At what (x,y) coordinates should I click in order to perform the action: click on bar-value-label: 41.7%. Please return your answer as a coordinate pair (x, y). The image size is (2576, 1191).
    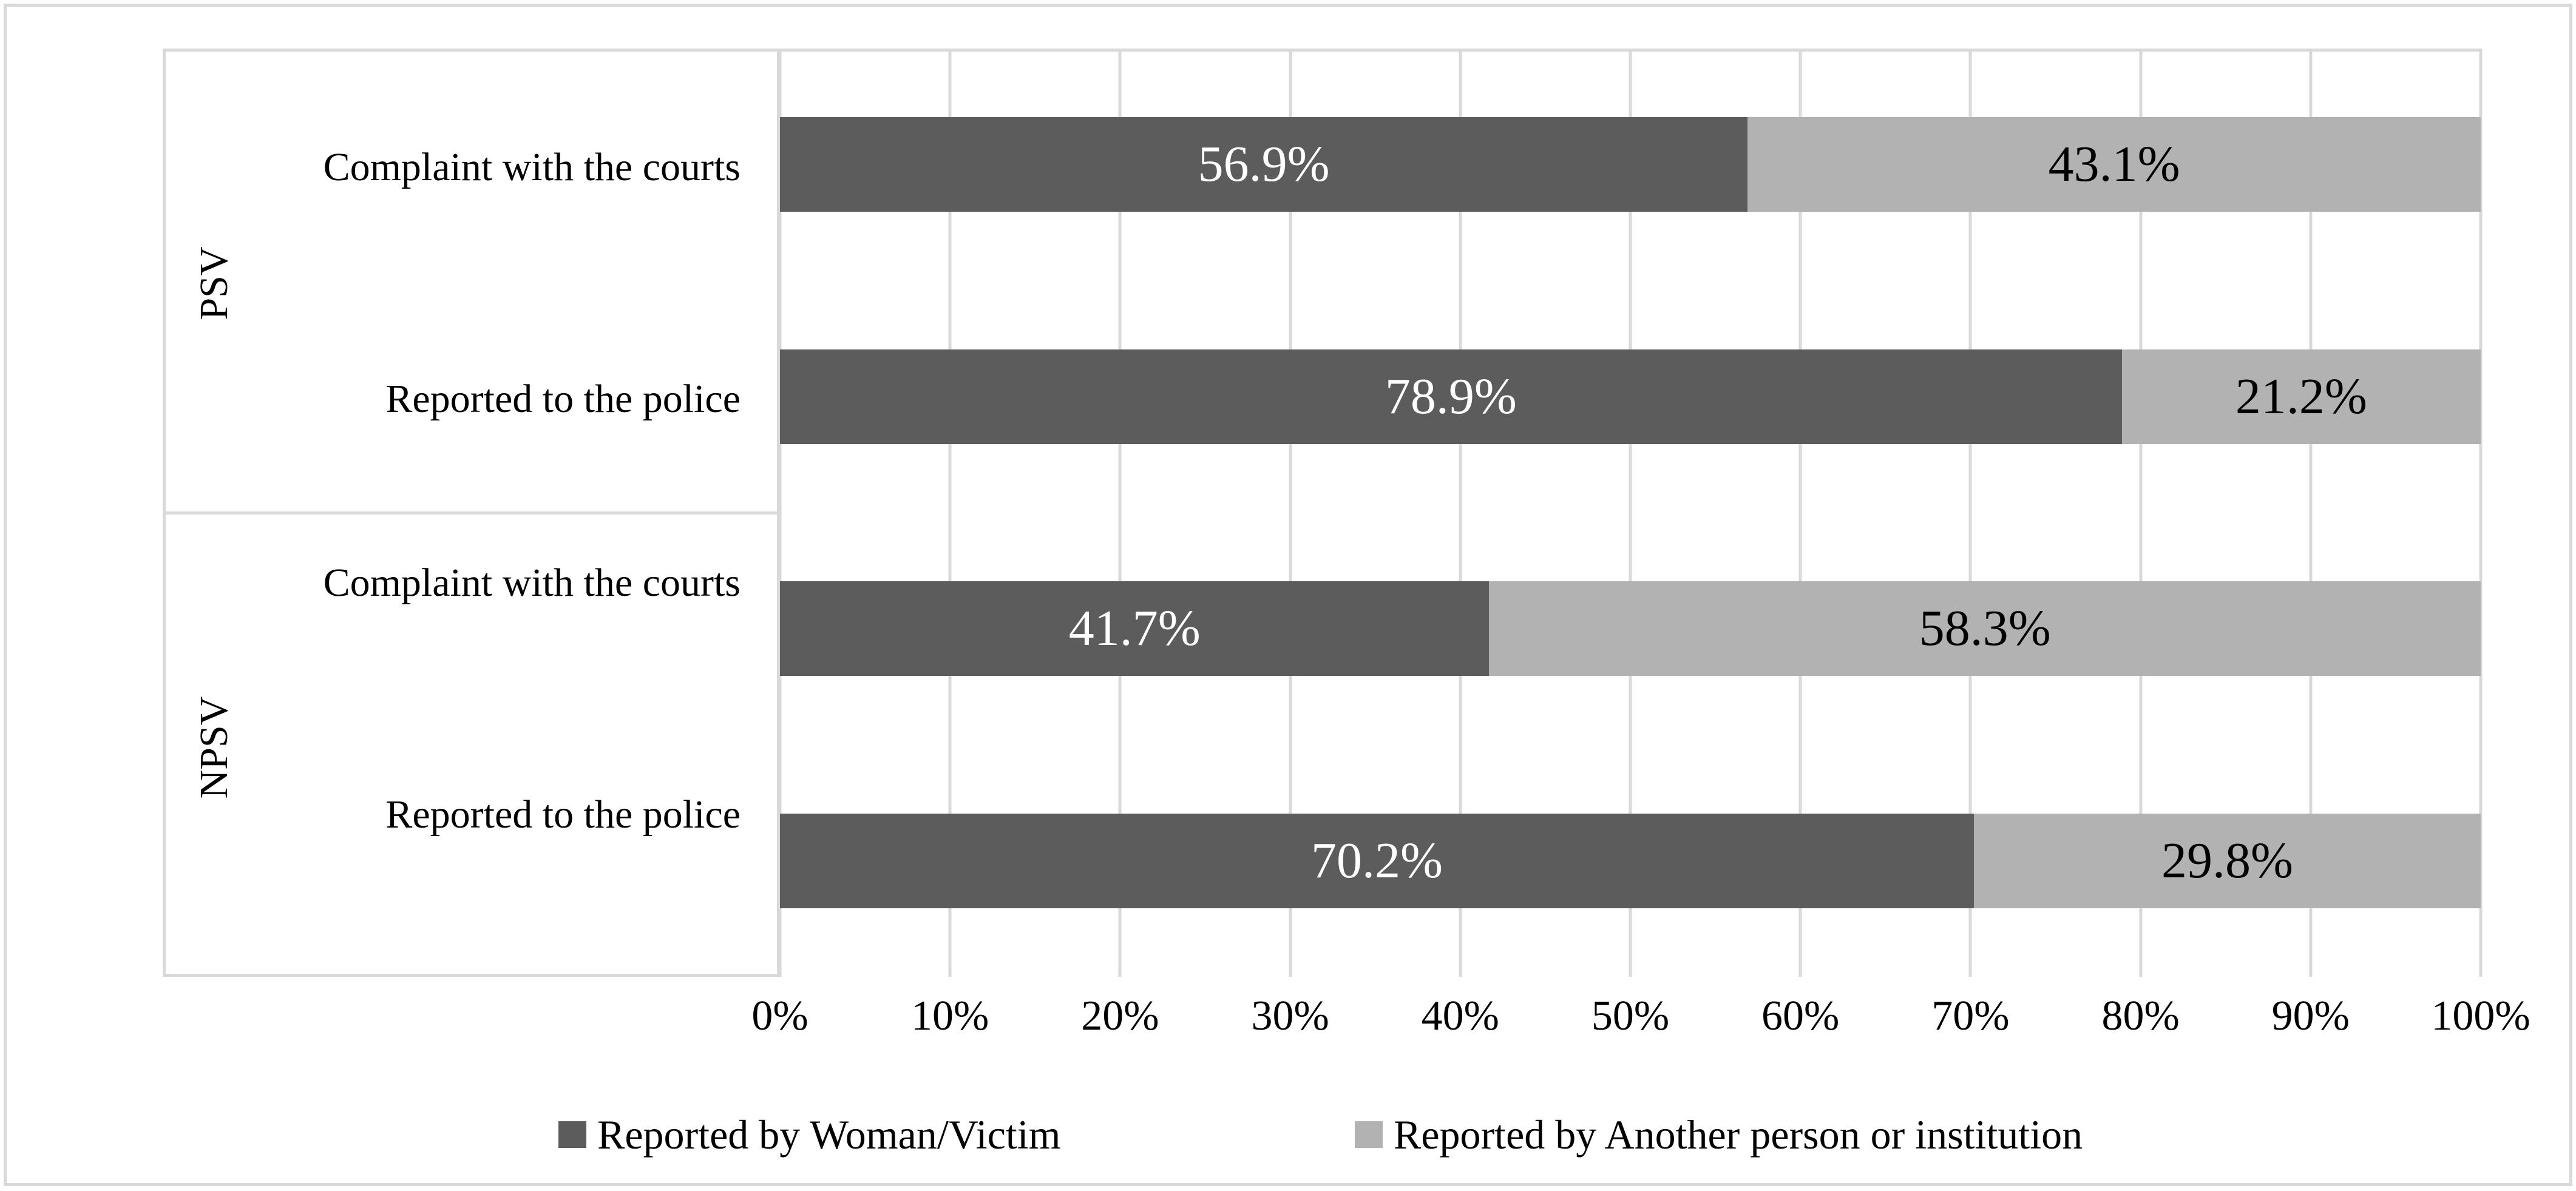
    Looking at the image, I should click on (1134, 628).